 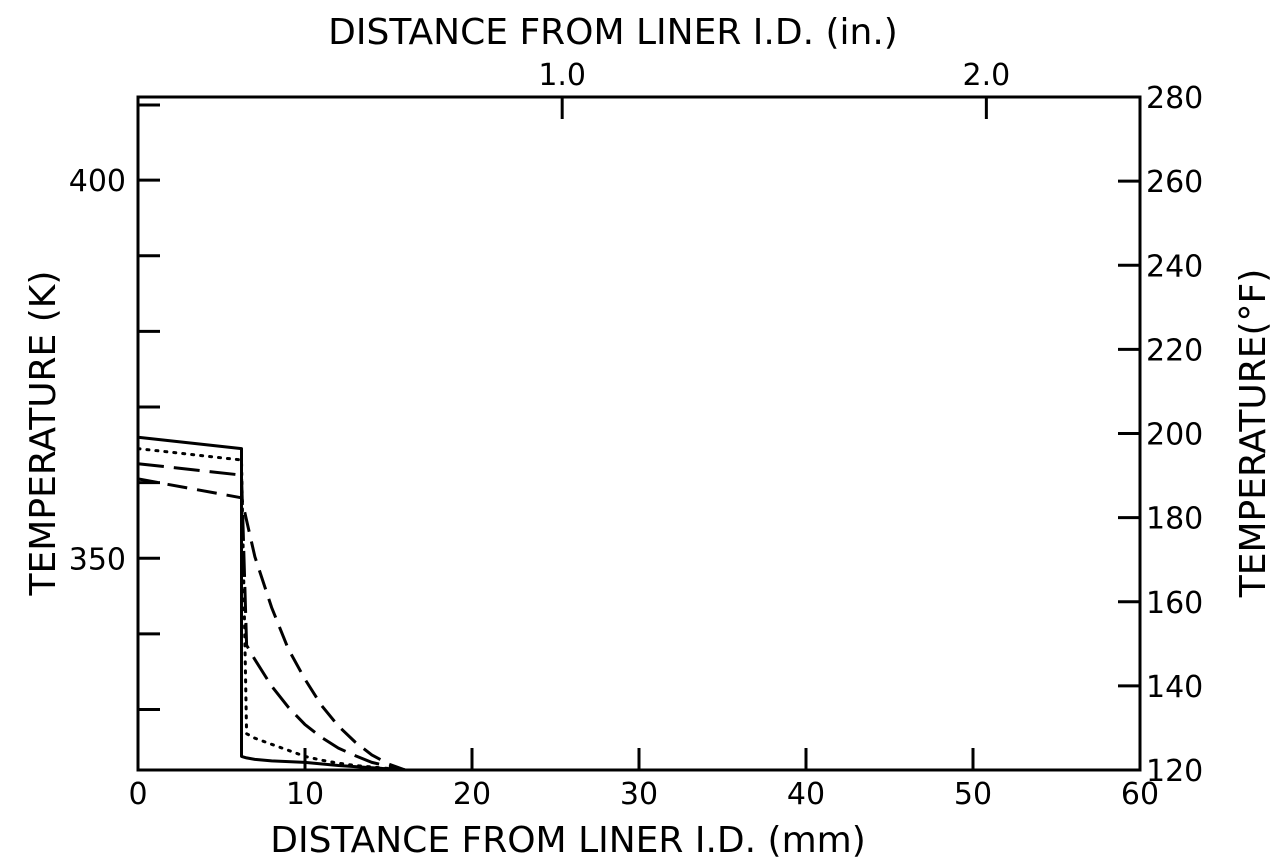 What do you see at coordinates (639, 794) in the screenshot?
I see `x-tick-label: 30` at bounding box center [639, 794].